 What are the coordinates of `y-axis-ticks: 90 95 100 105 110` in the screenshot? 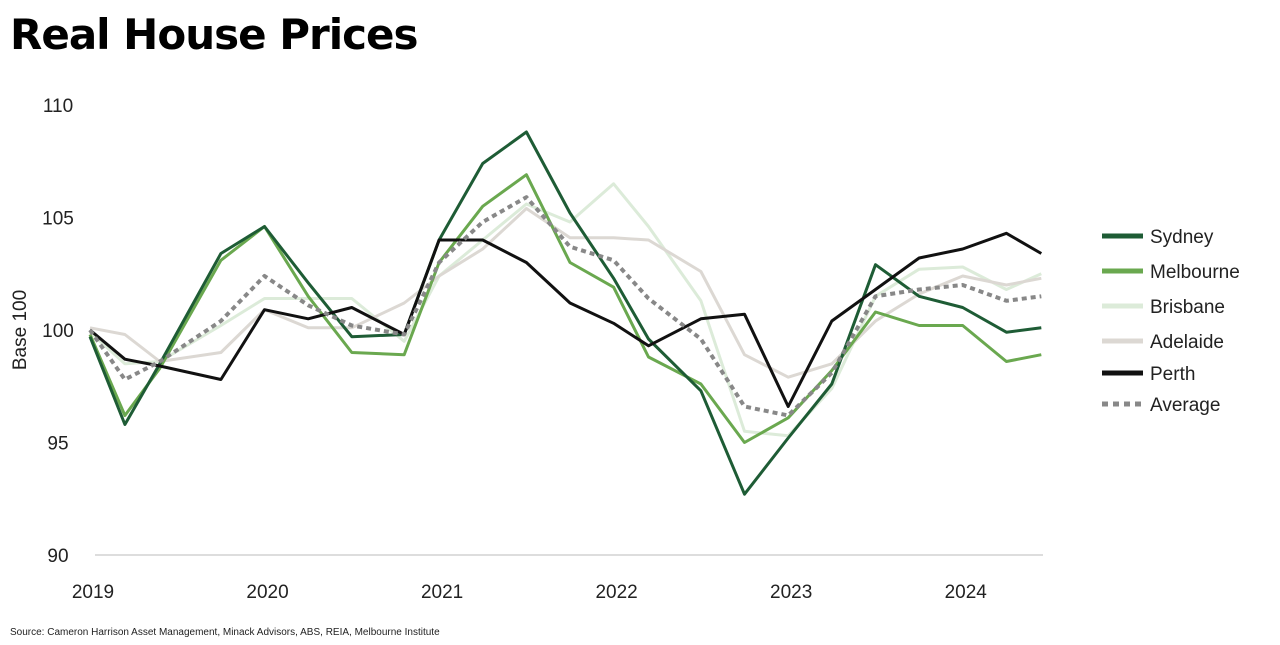 It's located at (58, 331).